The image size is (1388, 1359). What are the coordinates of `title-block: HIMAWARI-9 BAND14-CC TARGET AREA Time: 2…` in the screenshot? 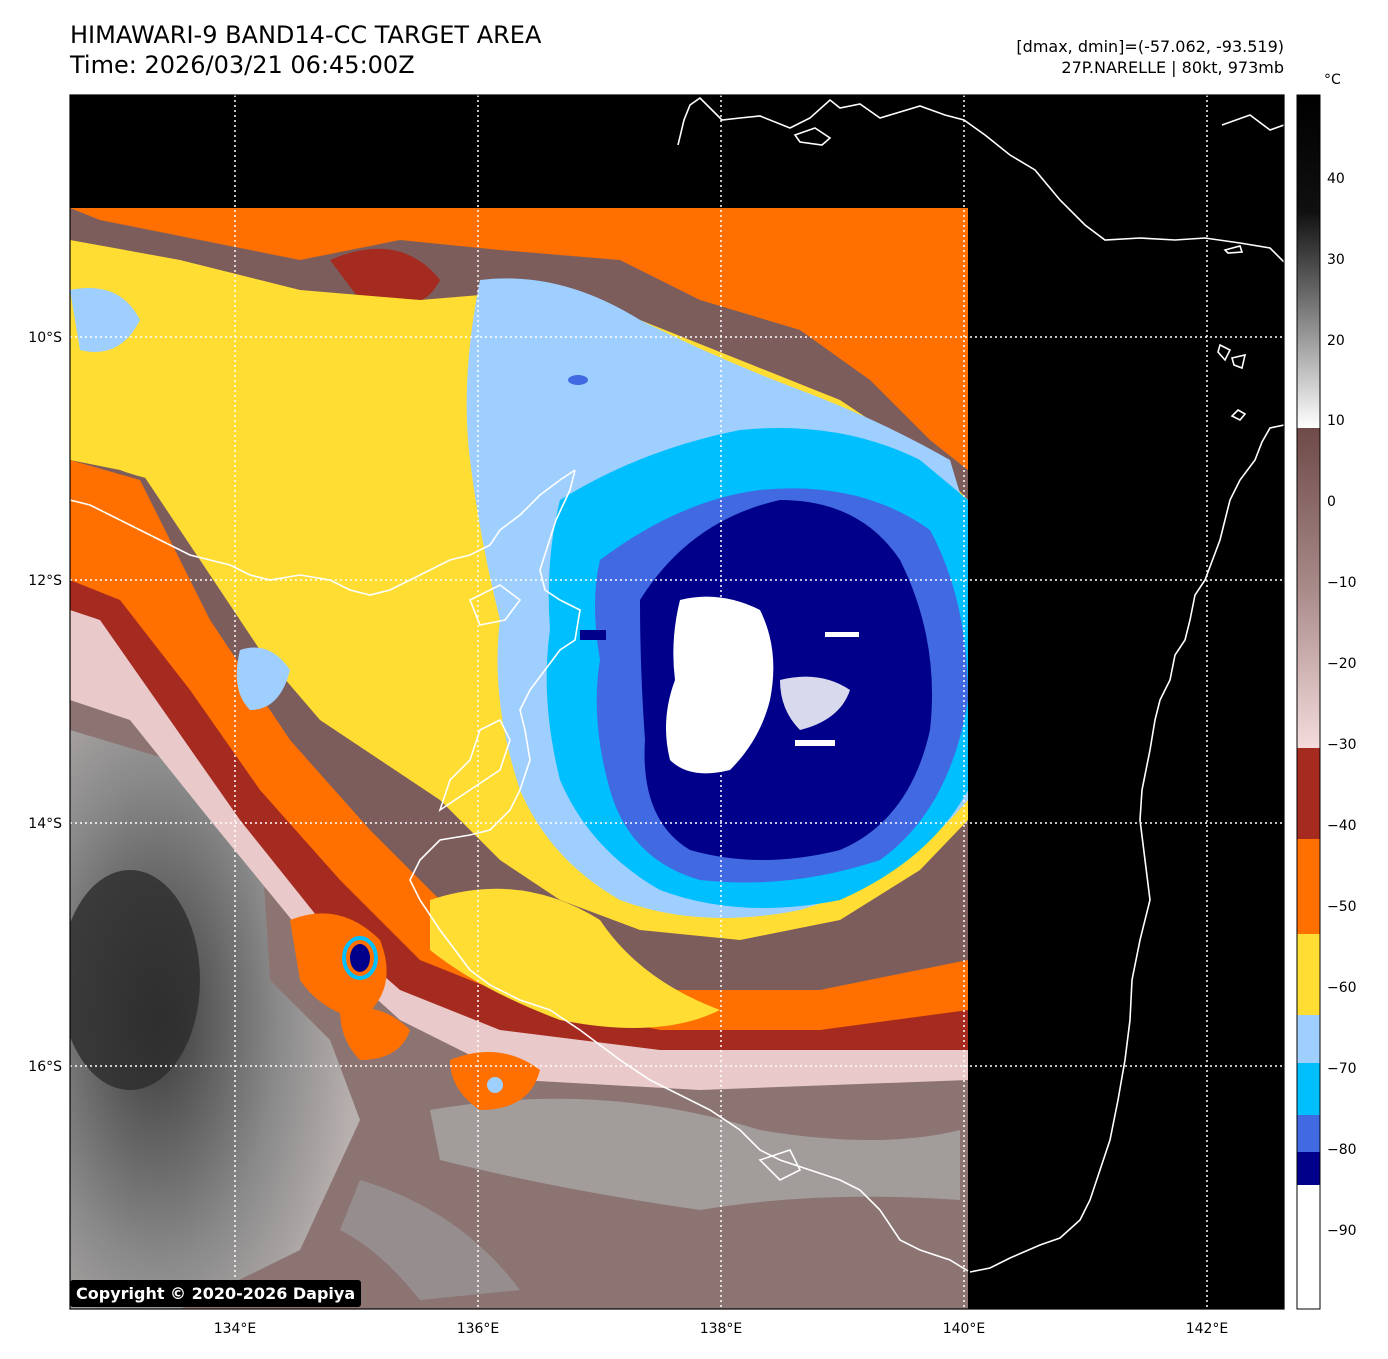 It's located at (305, 50).